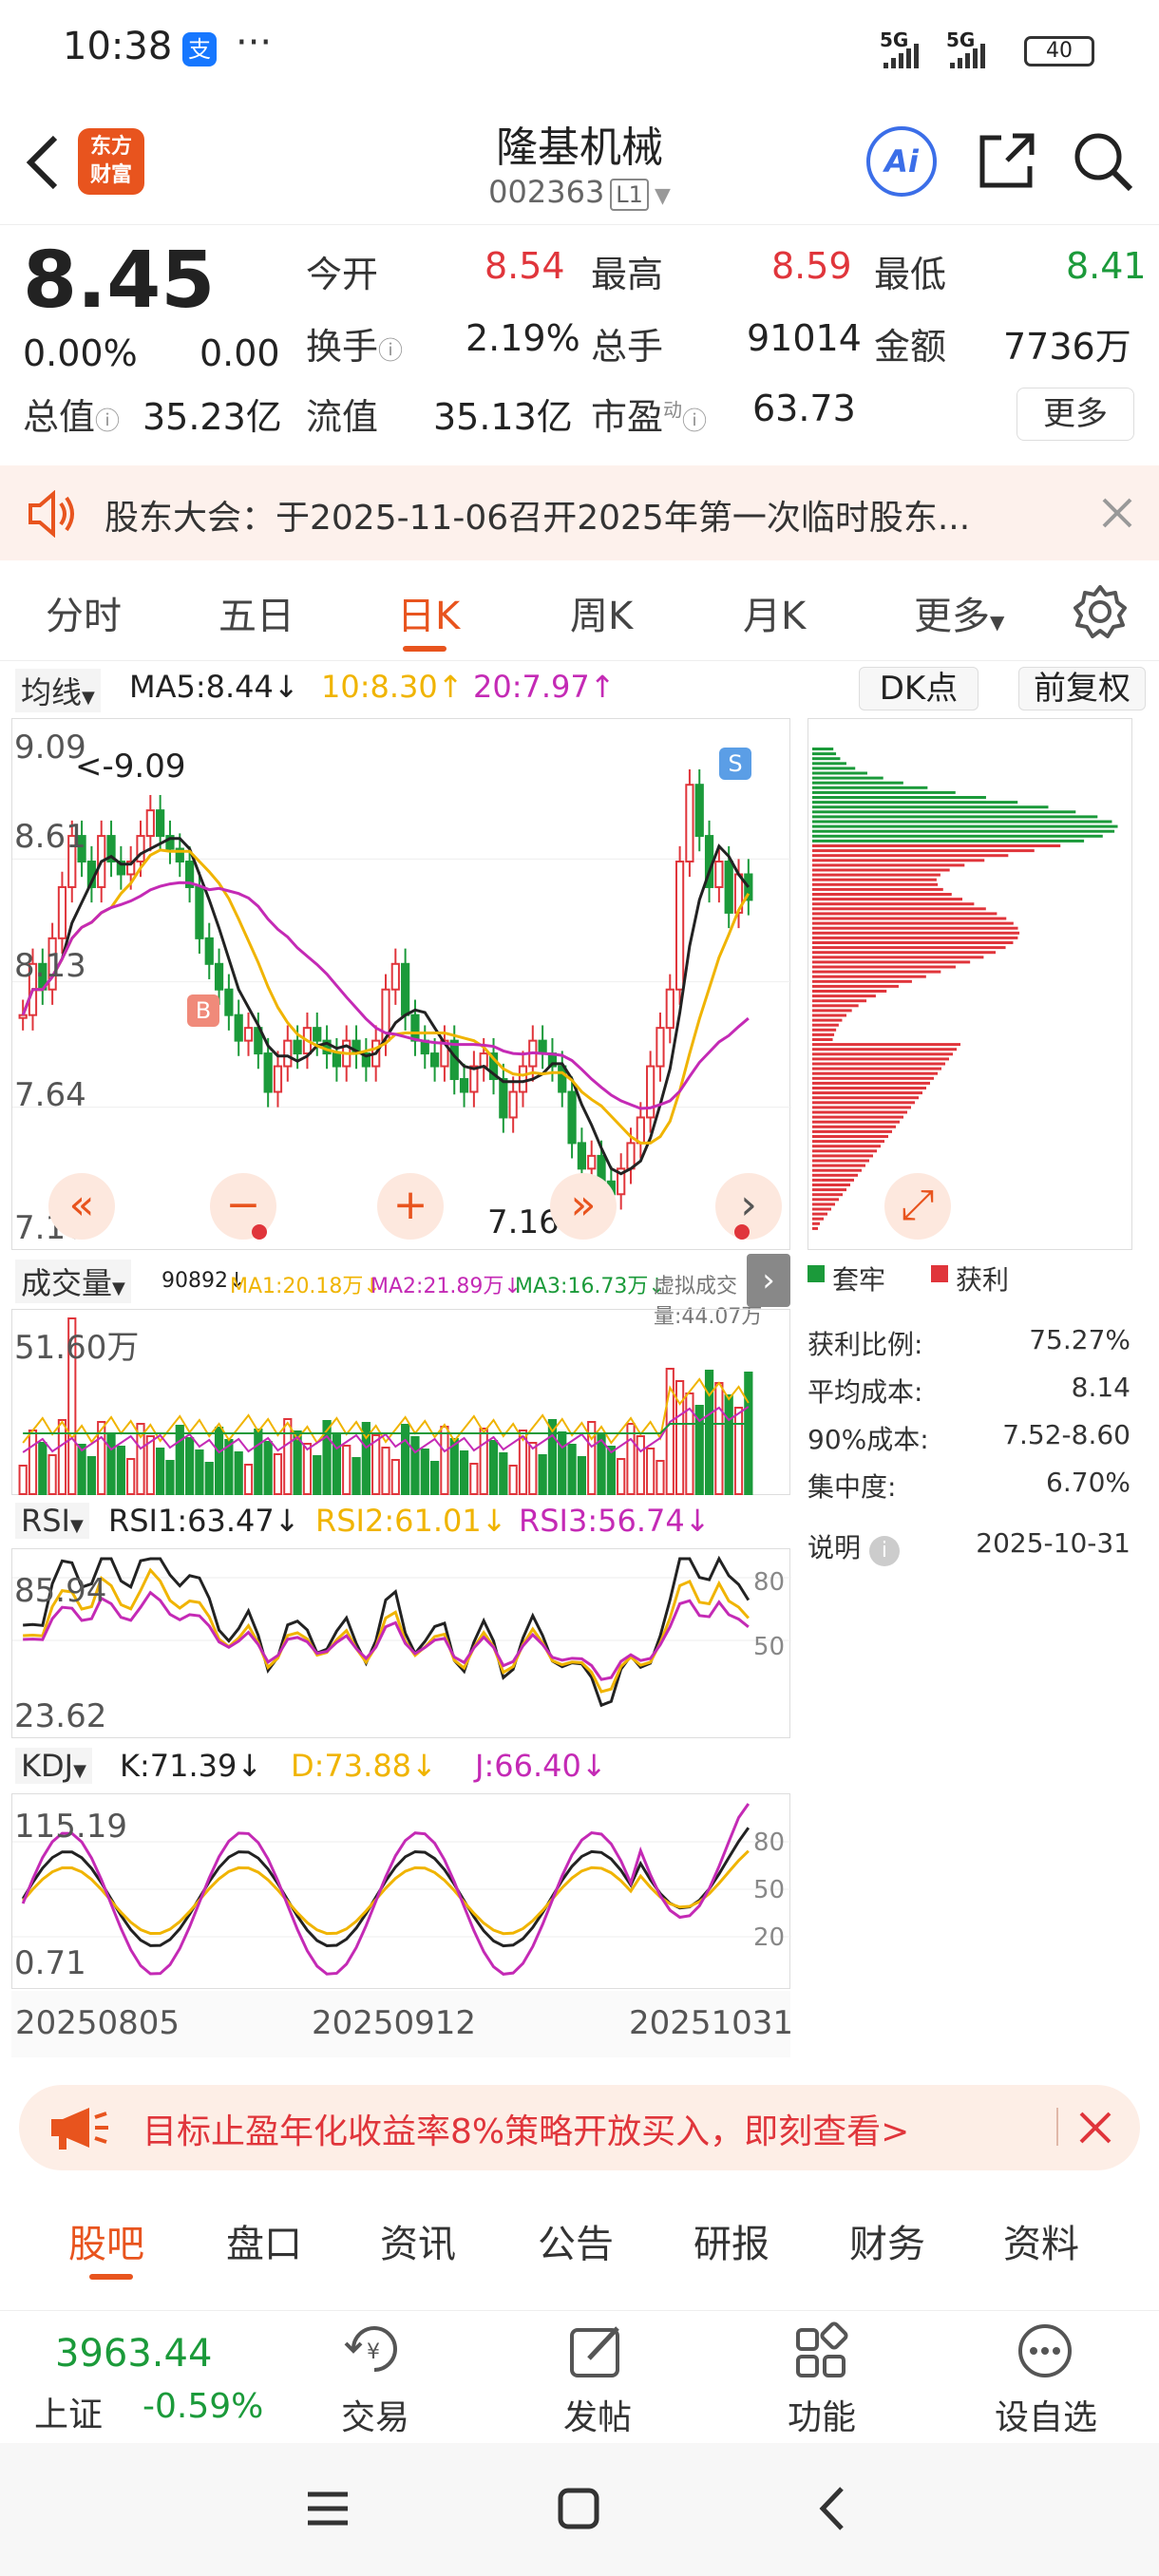 This screenshot has width=1159, height=2576. Describe the element at coordinates (732, 2244) in the screenshot. I see `tab-research: 研报` at that location.